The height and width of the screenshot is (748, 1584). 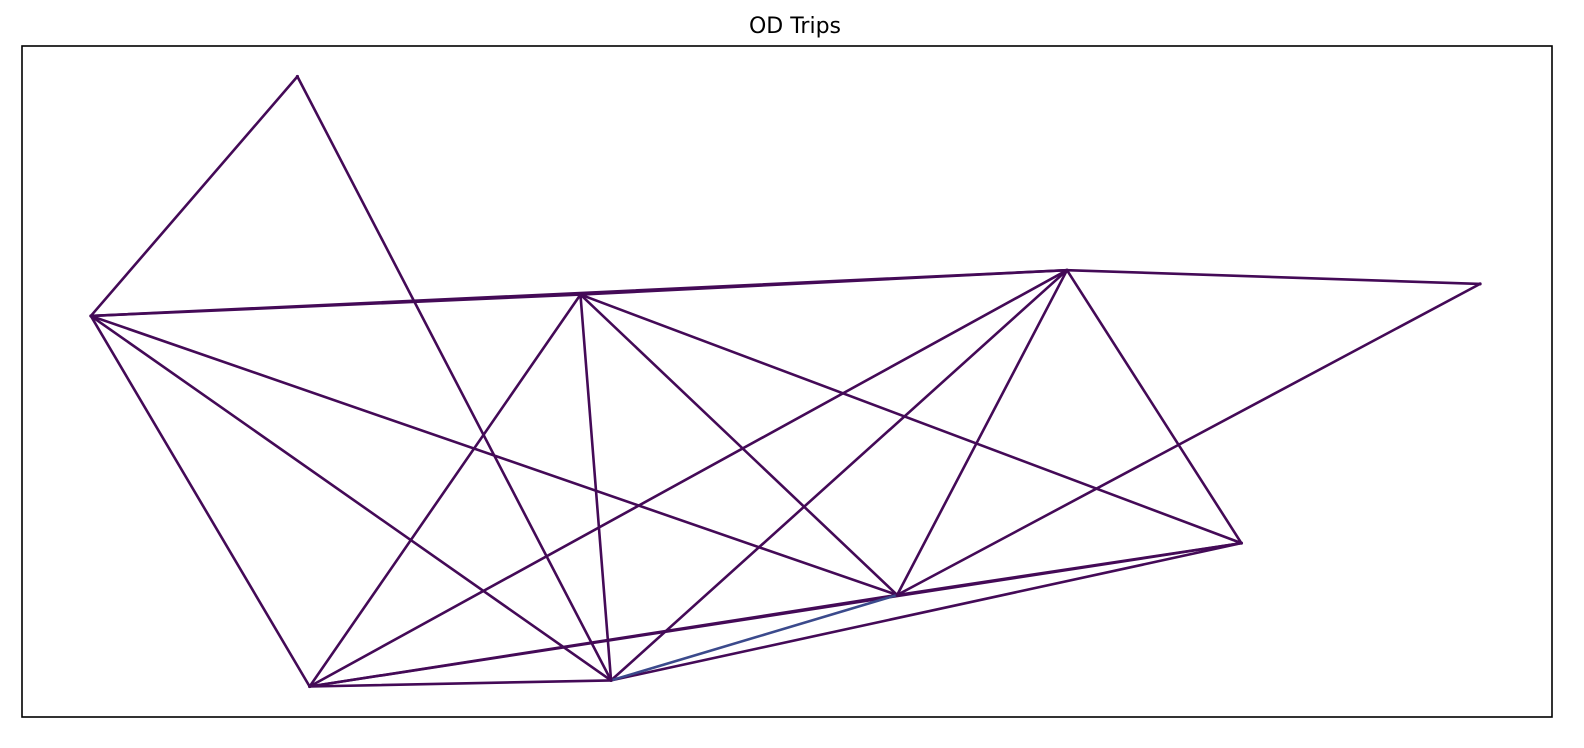 I want to click on od-node-C, so click(x=580, y=294).